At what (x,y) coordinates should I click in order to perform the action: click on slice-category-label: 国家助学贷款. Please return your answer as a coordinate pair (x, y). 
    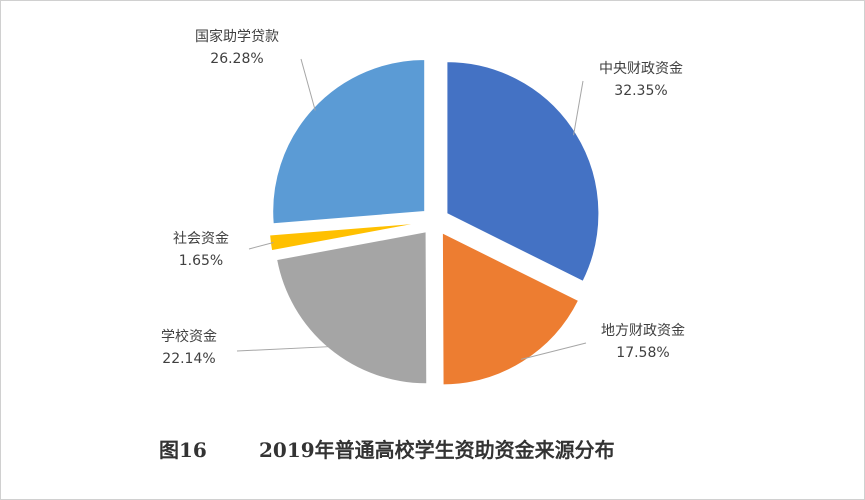
    Looking at the image, I should click on (237, 36).